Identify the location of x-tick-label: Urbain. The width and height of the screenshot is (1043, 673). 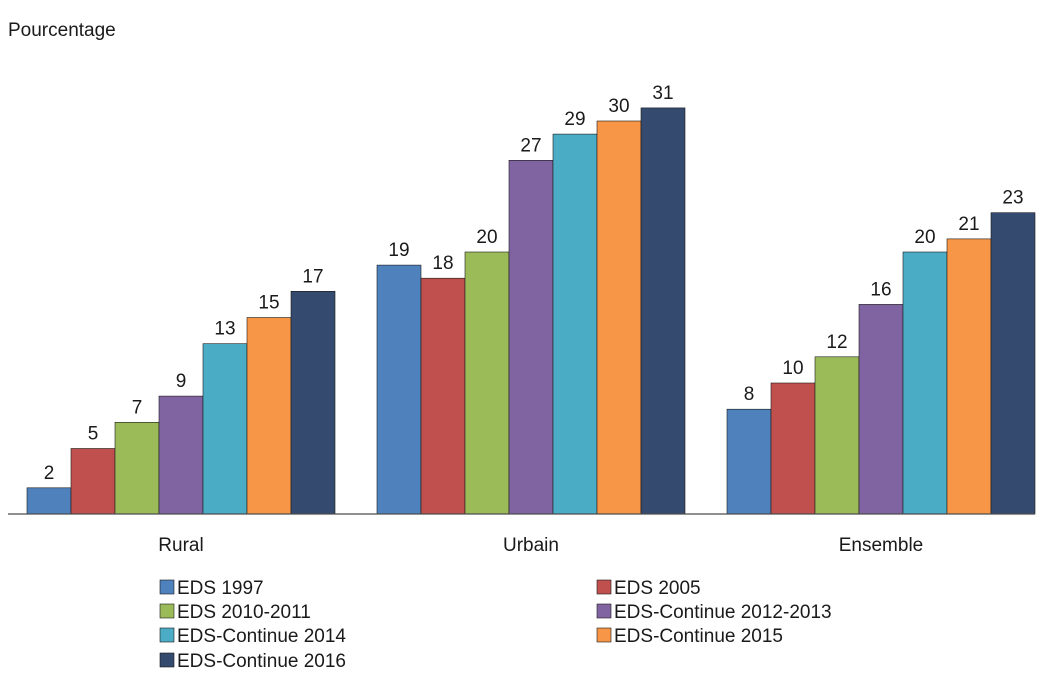
(531, 545).